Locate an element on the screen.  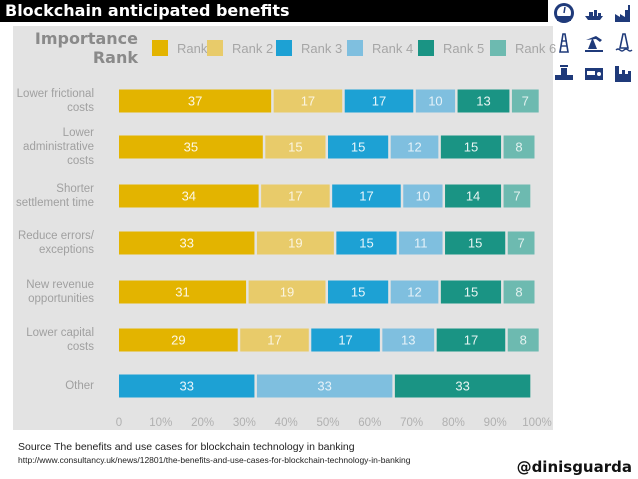
refinery-icon is located at coordinates (624, 73).